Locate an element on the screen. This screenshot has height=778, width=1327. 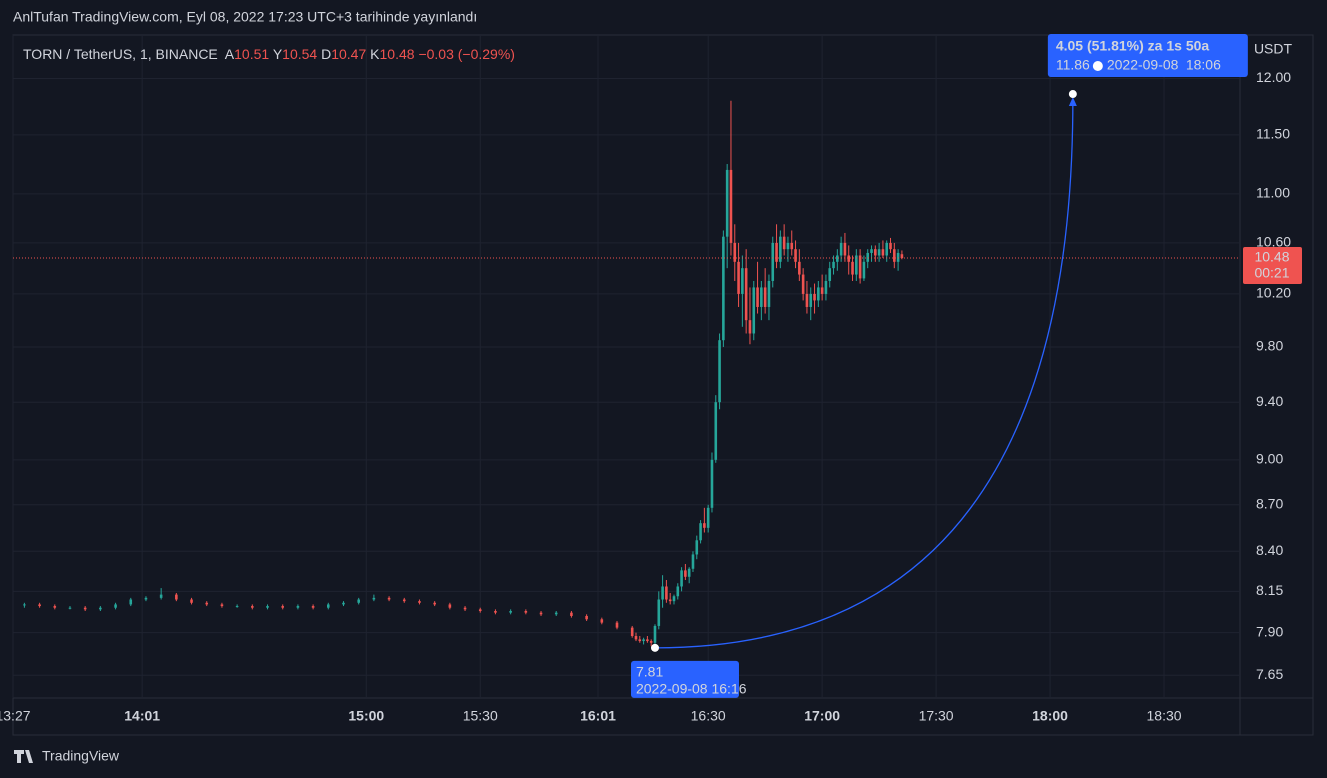
ohlc-value: 10.48 is located at coordinates (397, 54).